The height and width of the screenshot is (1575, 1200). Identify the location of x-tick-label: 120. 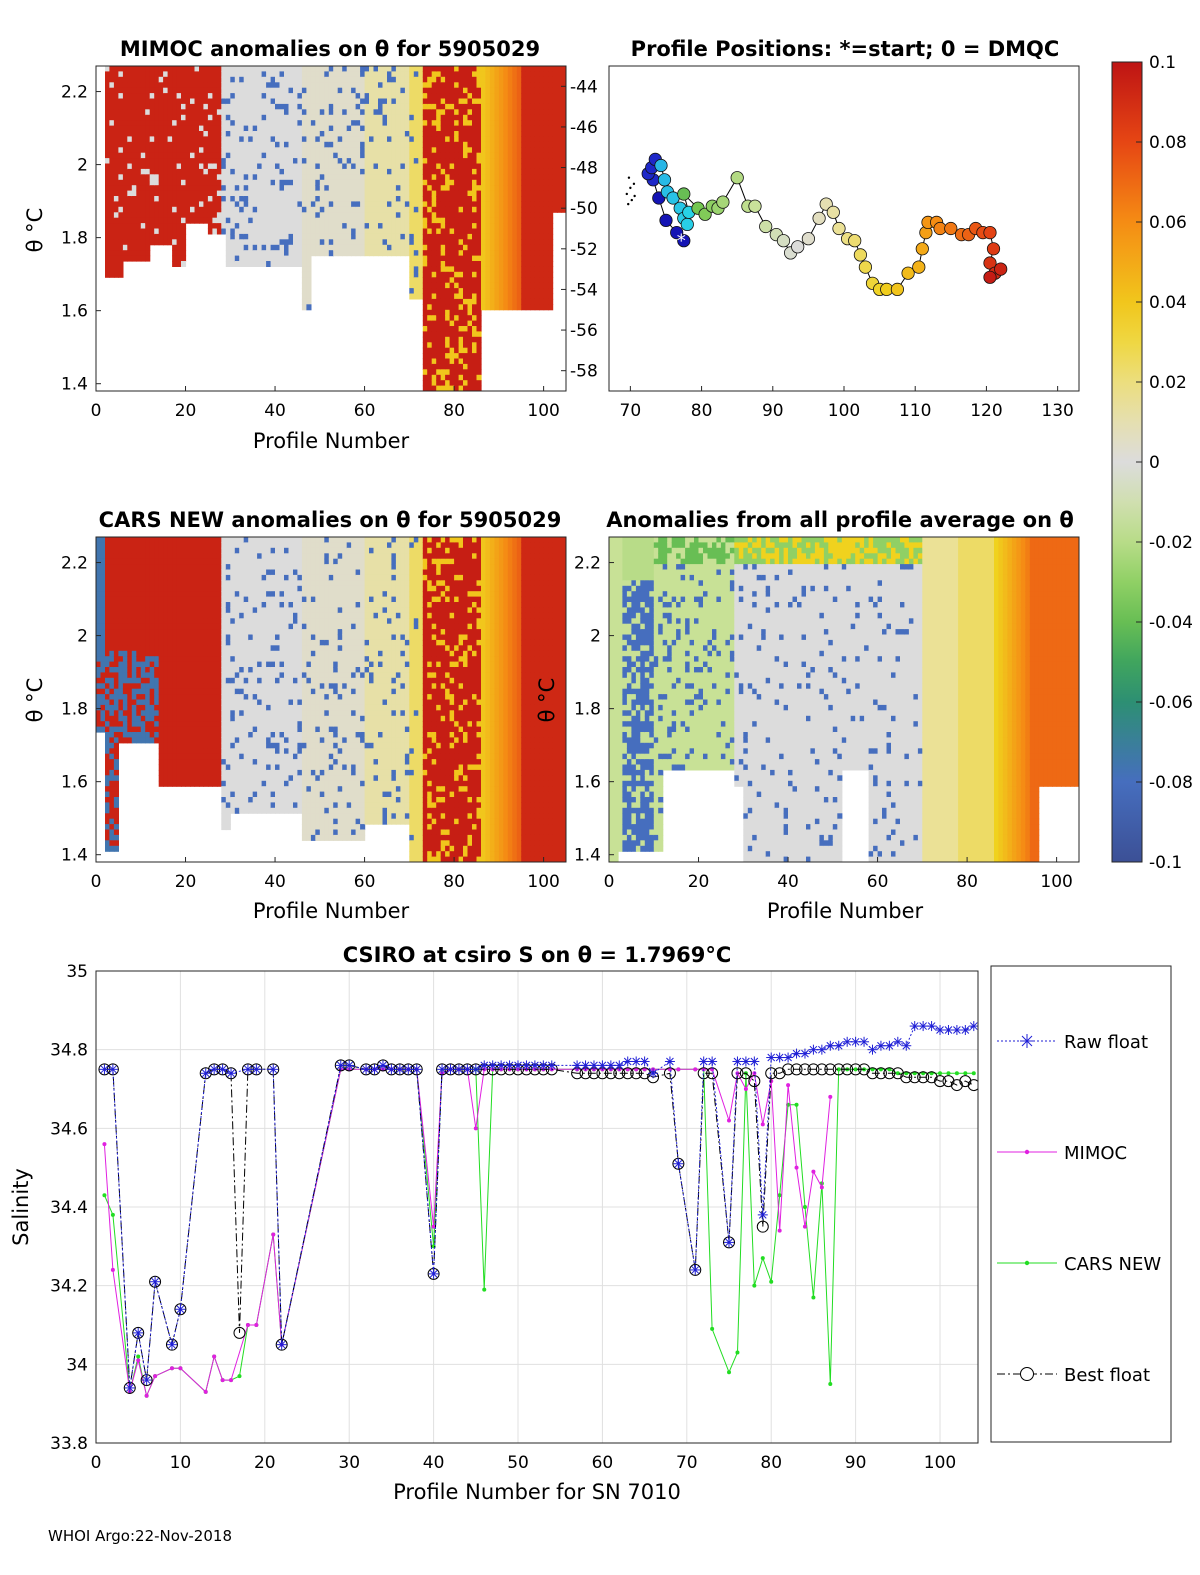
(986, 411).